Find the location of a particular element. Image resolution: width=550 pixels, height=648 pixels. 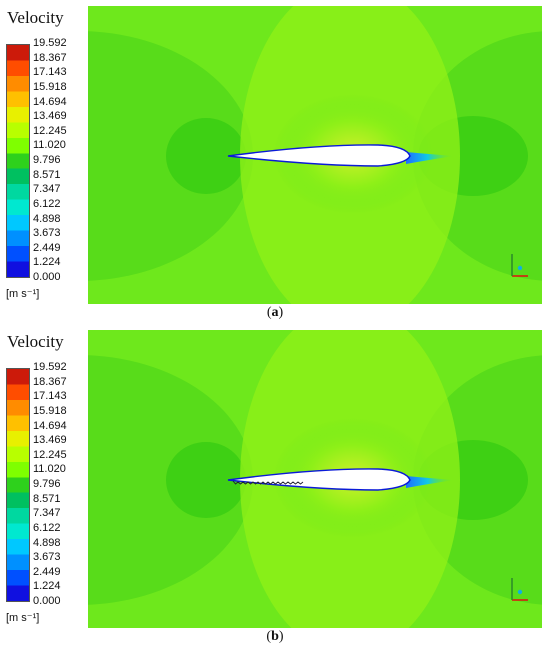

figure-caption: (b) is located at coordinates (275, 636).